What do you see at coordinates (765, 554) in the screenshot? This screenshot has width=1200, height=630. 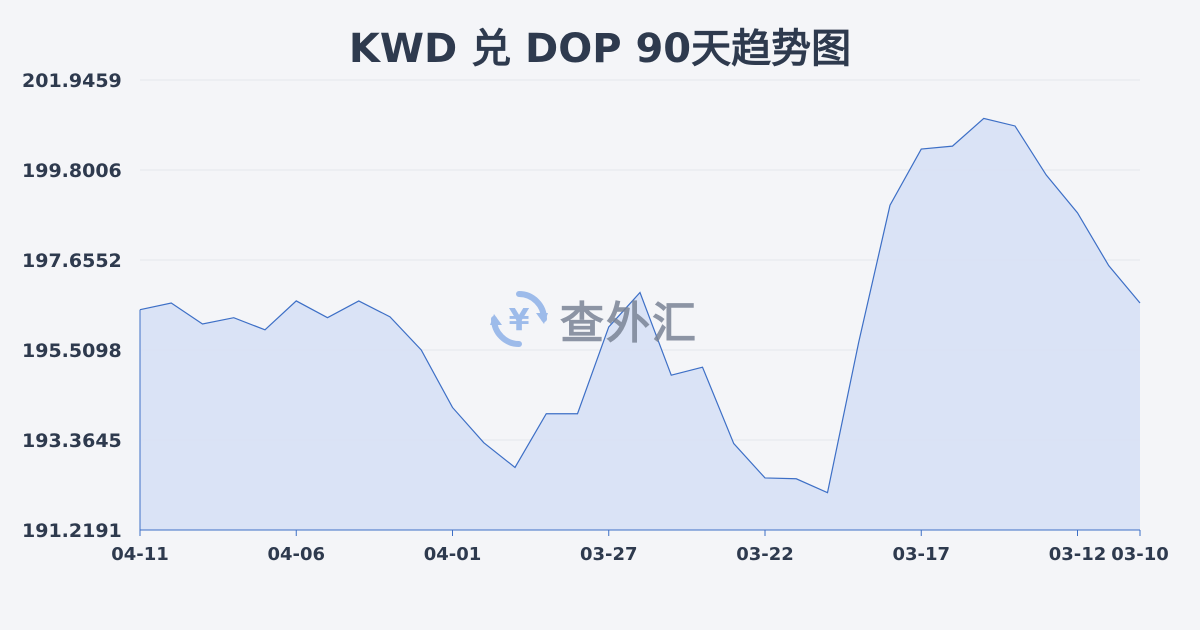 I see `x-tick-label: 03-22` at bounding box center [765, 554].